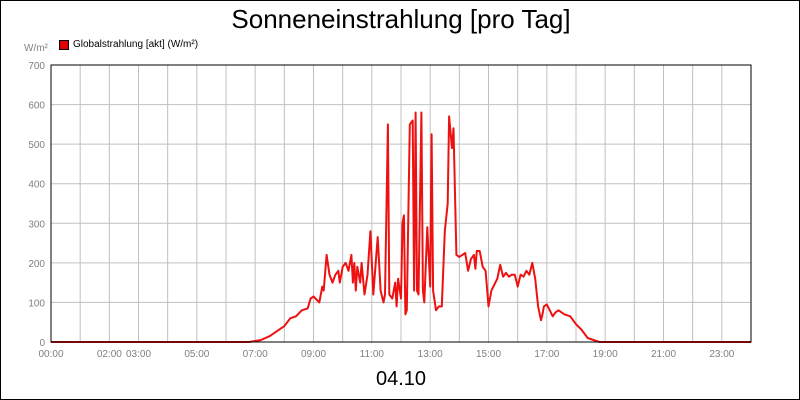  What do you see at coordinates (401, 19) in the screenshot?
I see `chart-title: Sonneneinstrahlung [pro Tag]` at bounding box center [401, 19].